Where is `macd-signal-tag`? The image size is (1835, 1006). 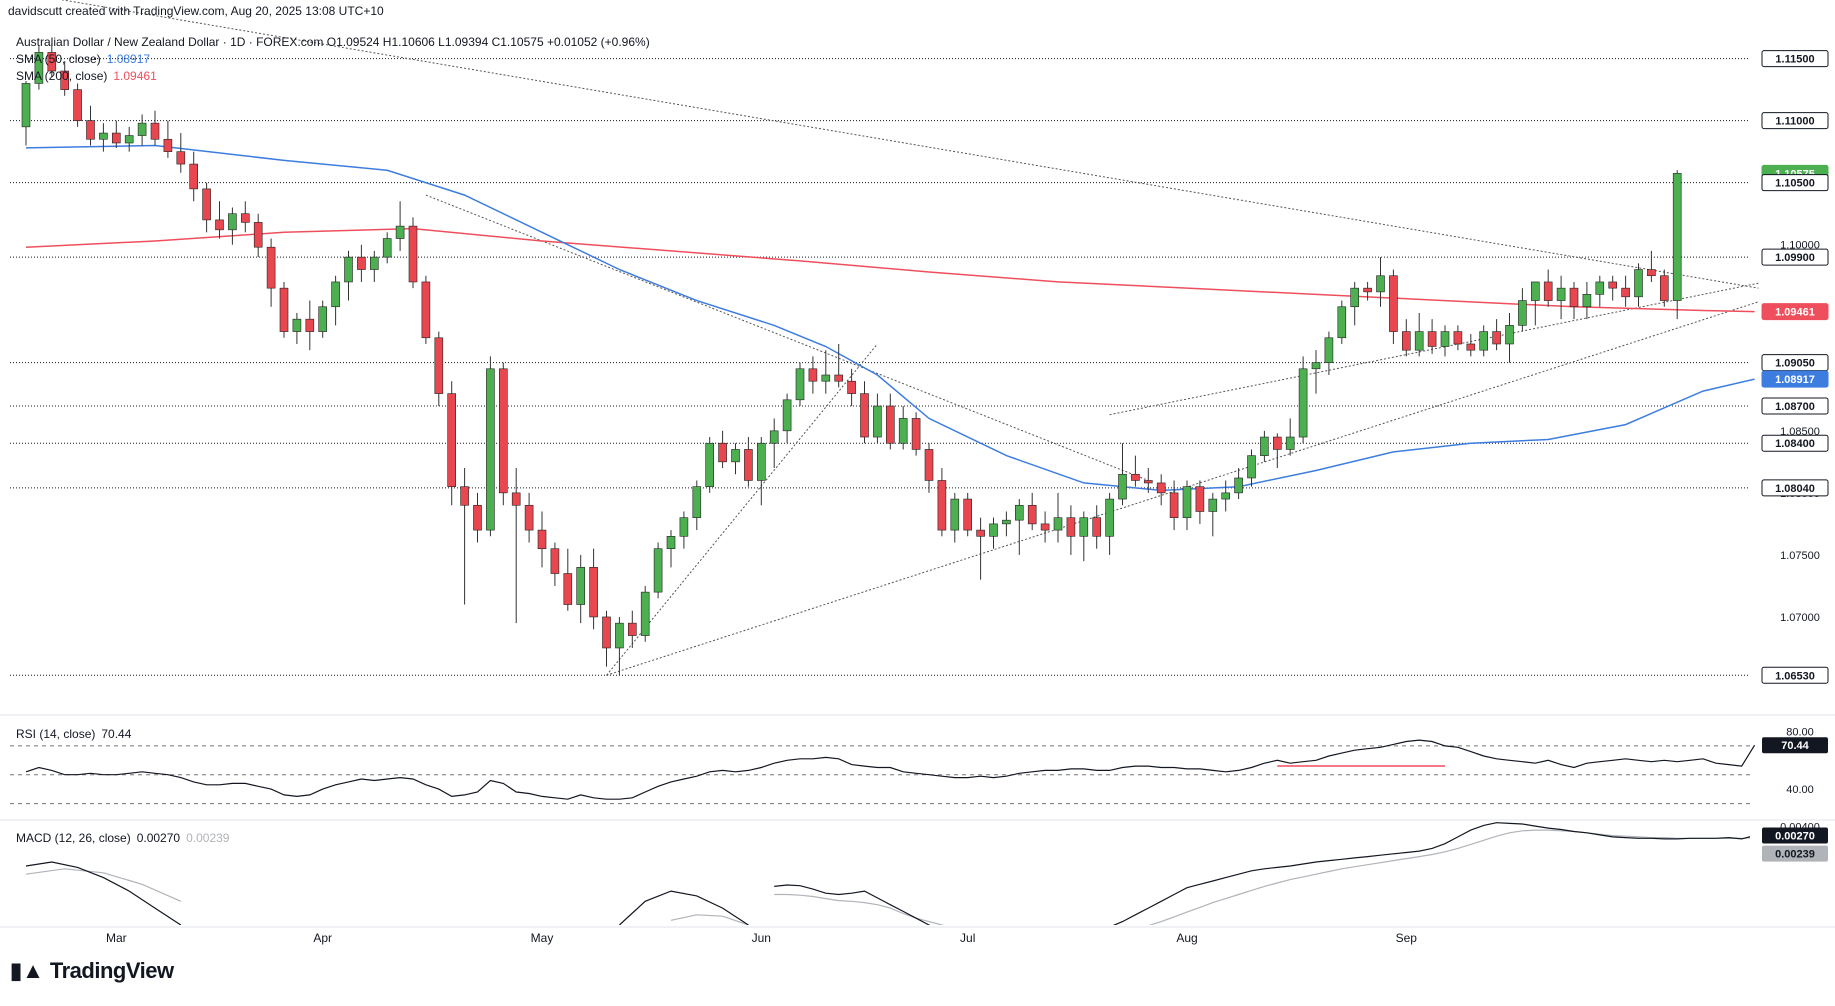 macd-signal-tag is located at coordinates (1795, 853).